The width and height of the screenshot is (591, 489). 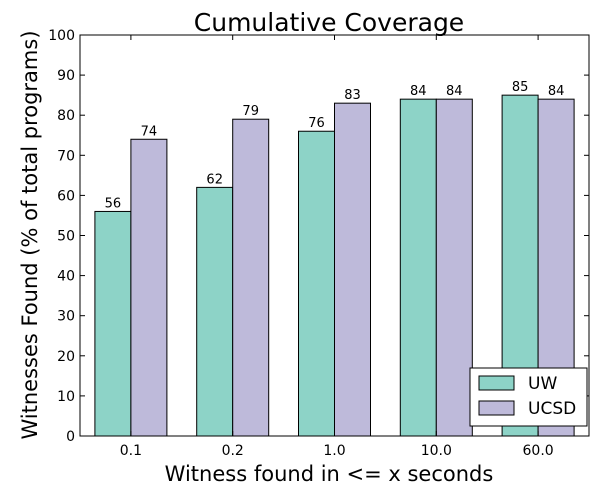 What do you see at coordinates (520, 87) in the screenshot?
I see `data-label-uw-60.0: 85` at bounding box center [520, 87].